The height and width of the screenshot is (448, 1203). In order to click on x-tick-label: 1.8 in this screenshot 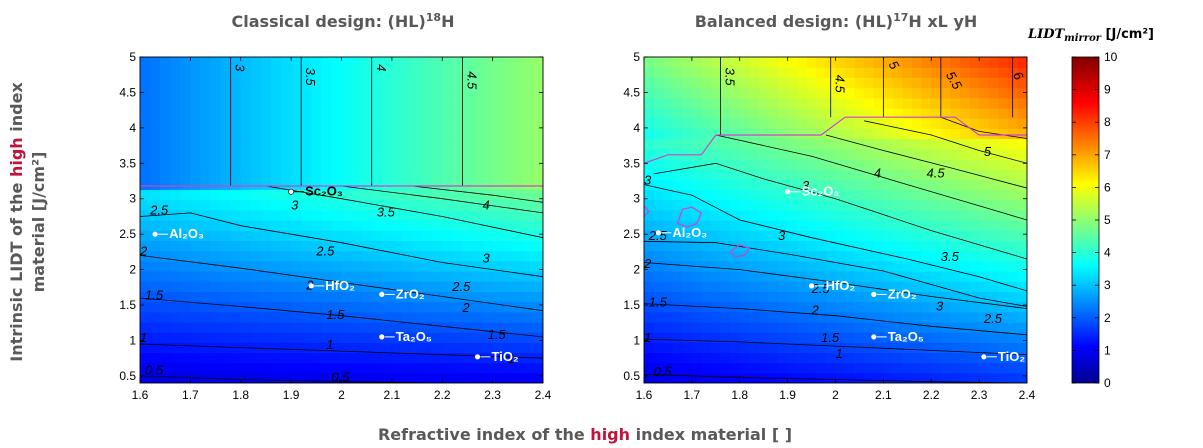, I will do `click(739, 395)`.